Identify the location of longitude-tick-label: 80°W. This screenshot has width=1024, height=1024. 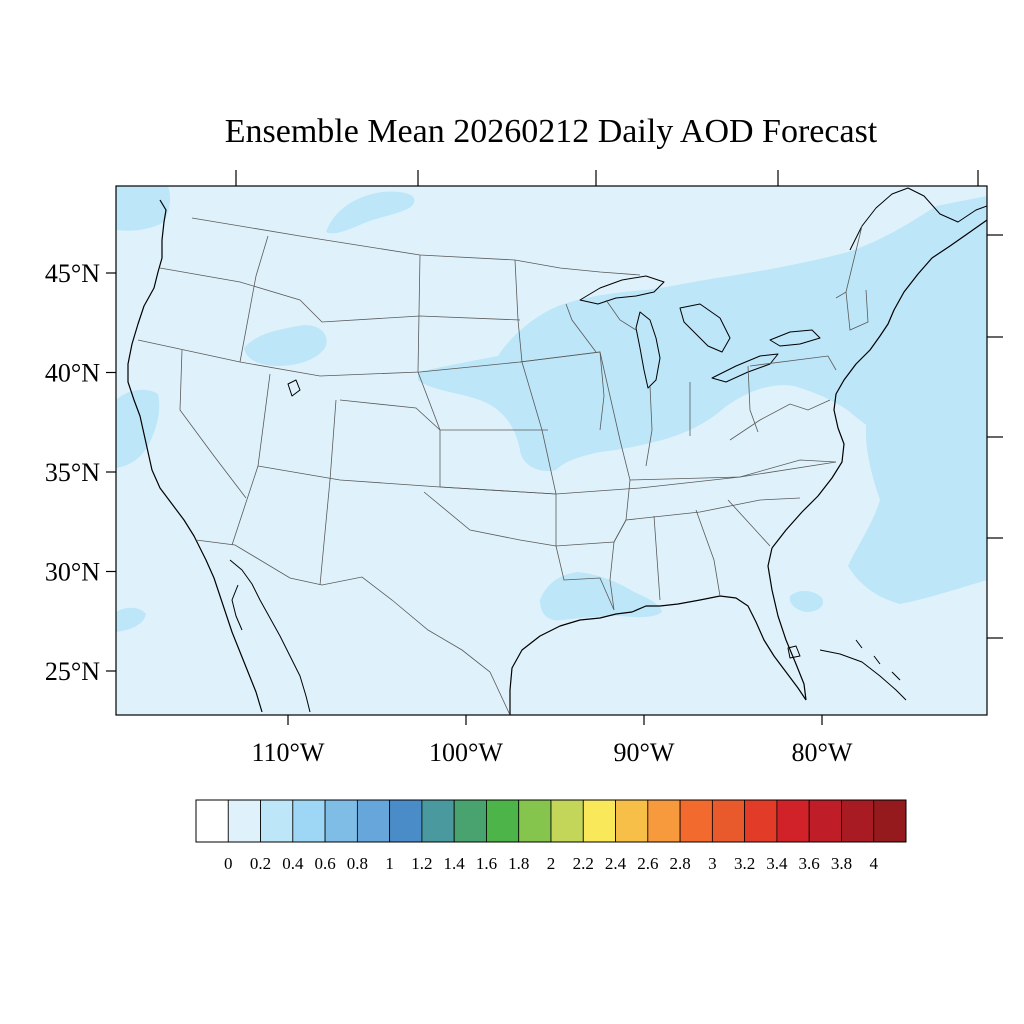
(822, 752).